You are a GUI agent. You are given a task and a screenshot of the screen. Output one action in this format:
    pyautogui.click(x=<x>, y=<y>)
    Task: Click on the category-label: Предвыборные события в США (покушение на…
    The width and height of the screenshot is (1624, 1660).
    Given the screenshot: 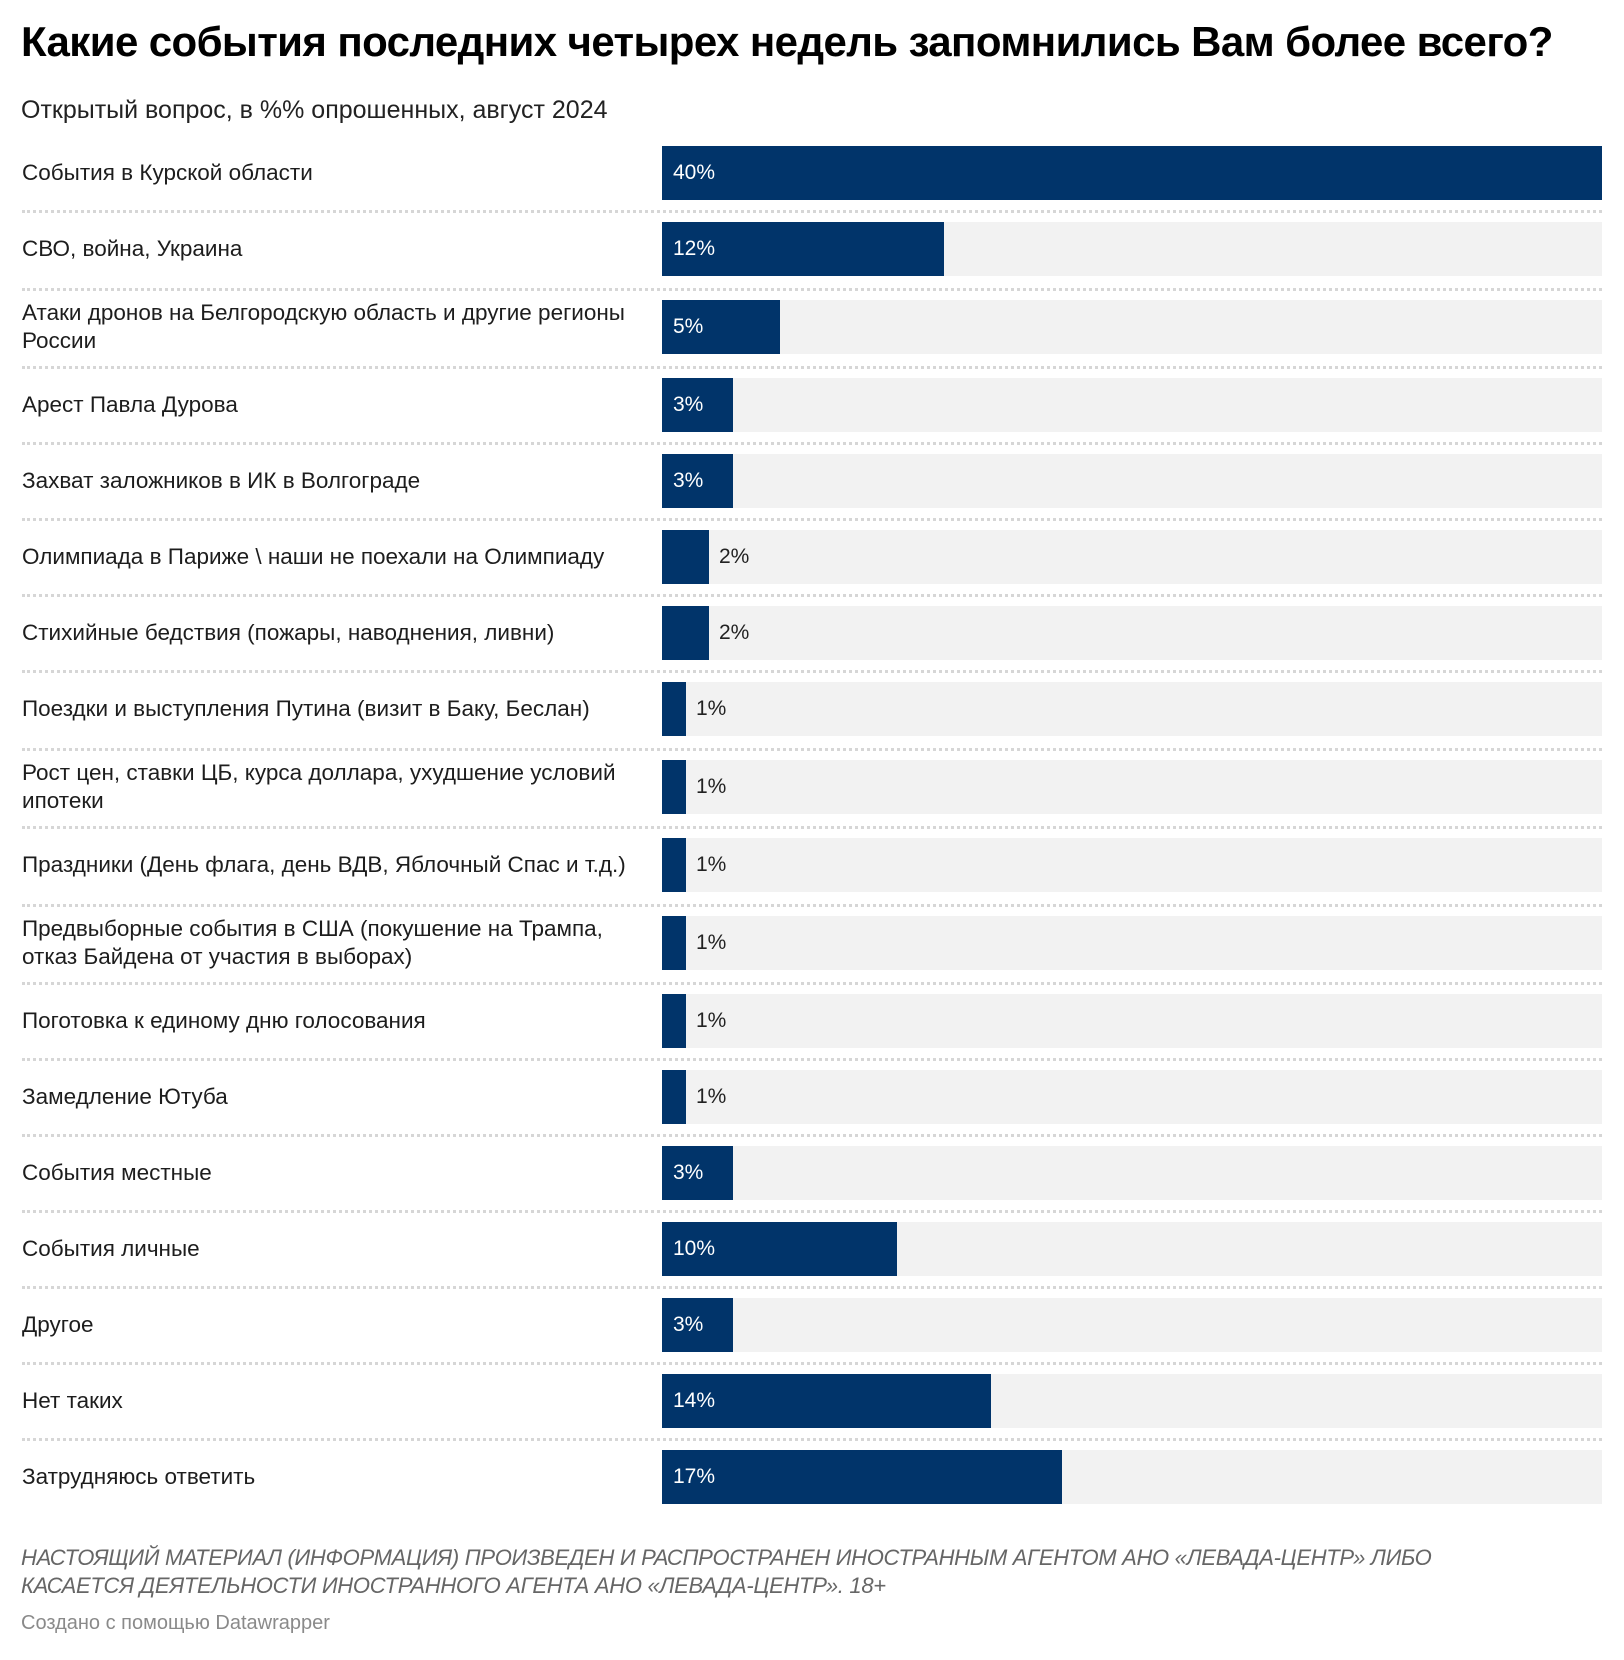 What is the action you would take?
    pyautogui.click(x=312, y=942)
    